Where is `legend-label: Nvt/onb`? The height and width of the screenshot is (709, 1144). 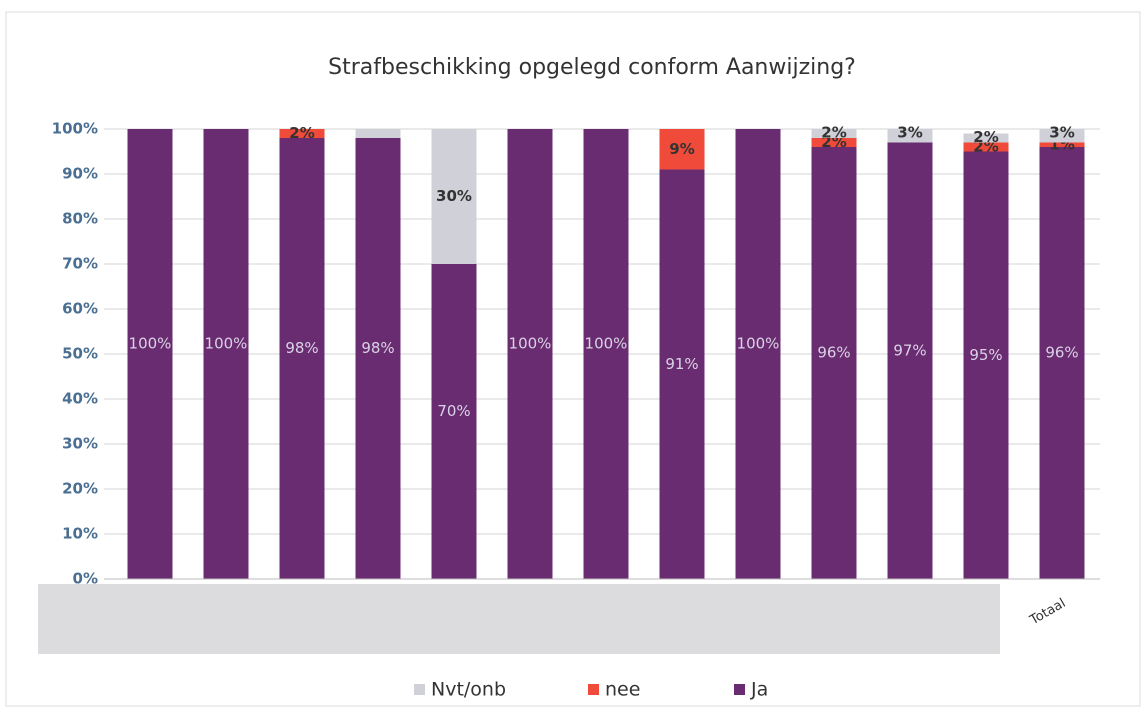
legend-label: Nvt/onb is located at coordinates (468, 690).